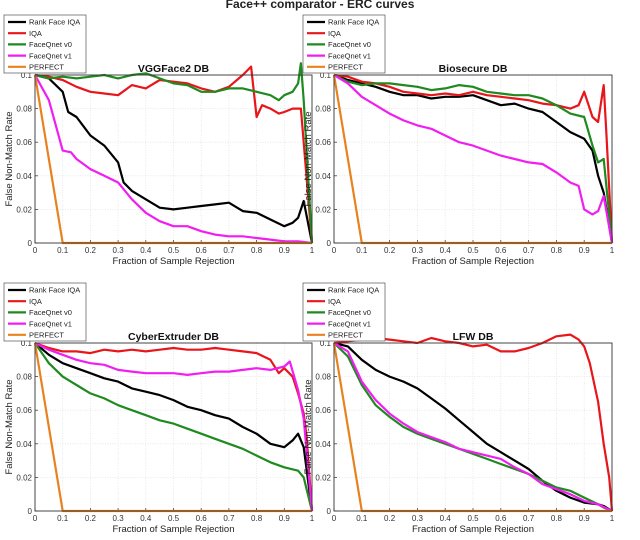  Describe the element at coordinates (173, 337) in the screenshot. I see `chart-title: CyberExtruder DB` at that location.